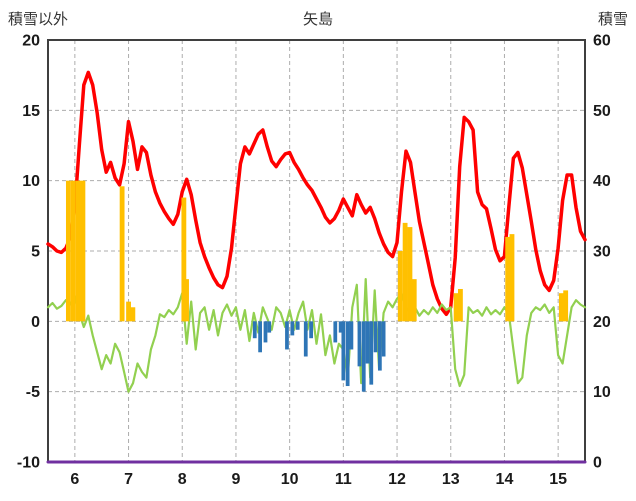 Image resolution: width=636 pixels, height=501 pixels. Describe the element at coordinates (505, 479) in the screenshot. I see `x-axis-tick-label: 14` at that location.